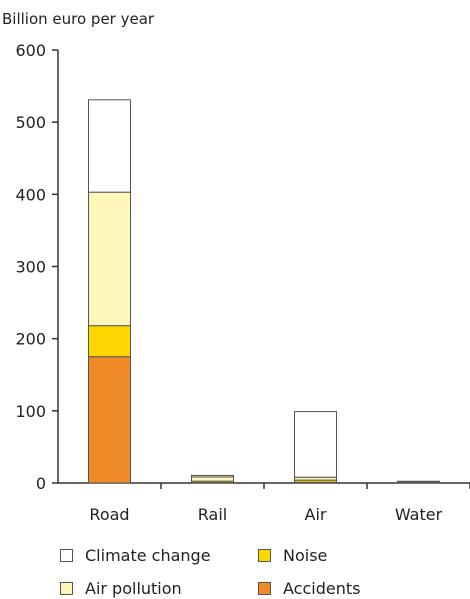 This screenshot has width=470, height=599. Describe the element at coordinates (133, 588) in the screenshot. I see `legend-label: Air pollution` at that location.